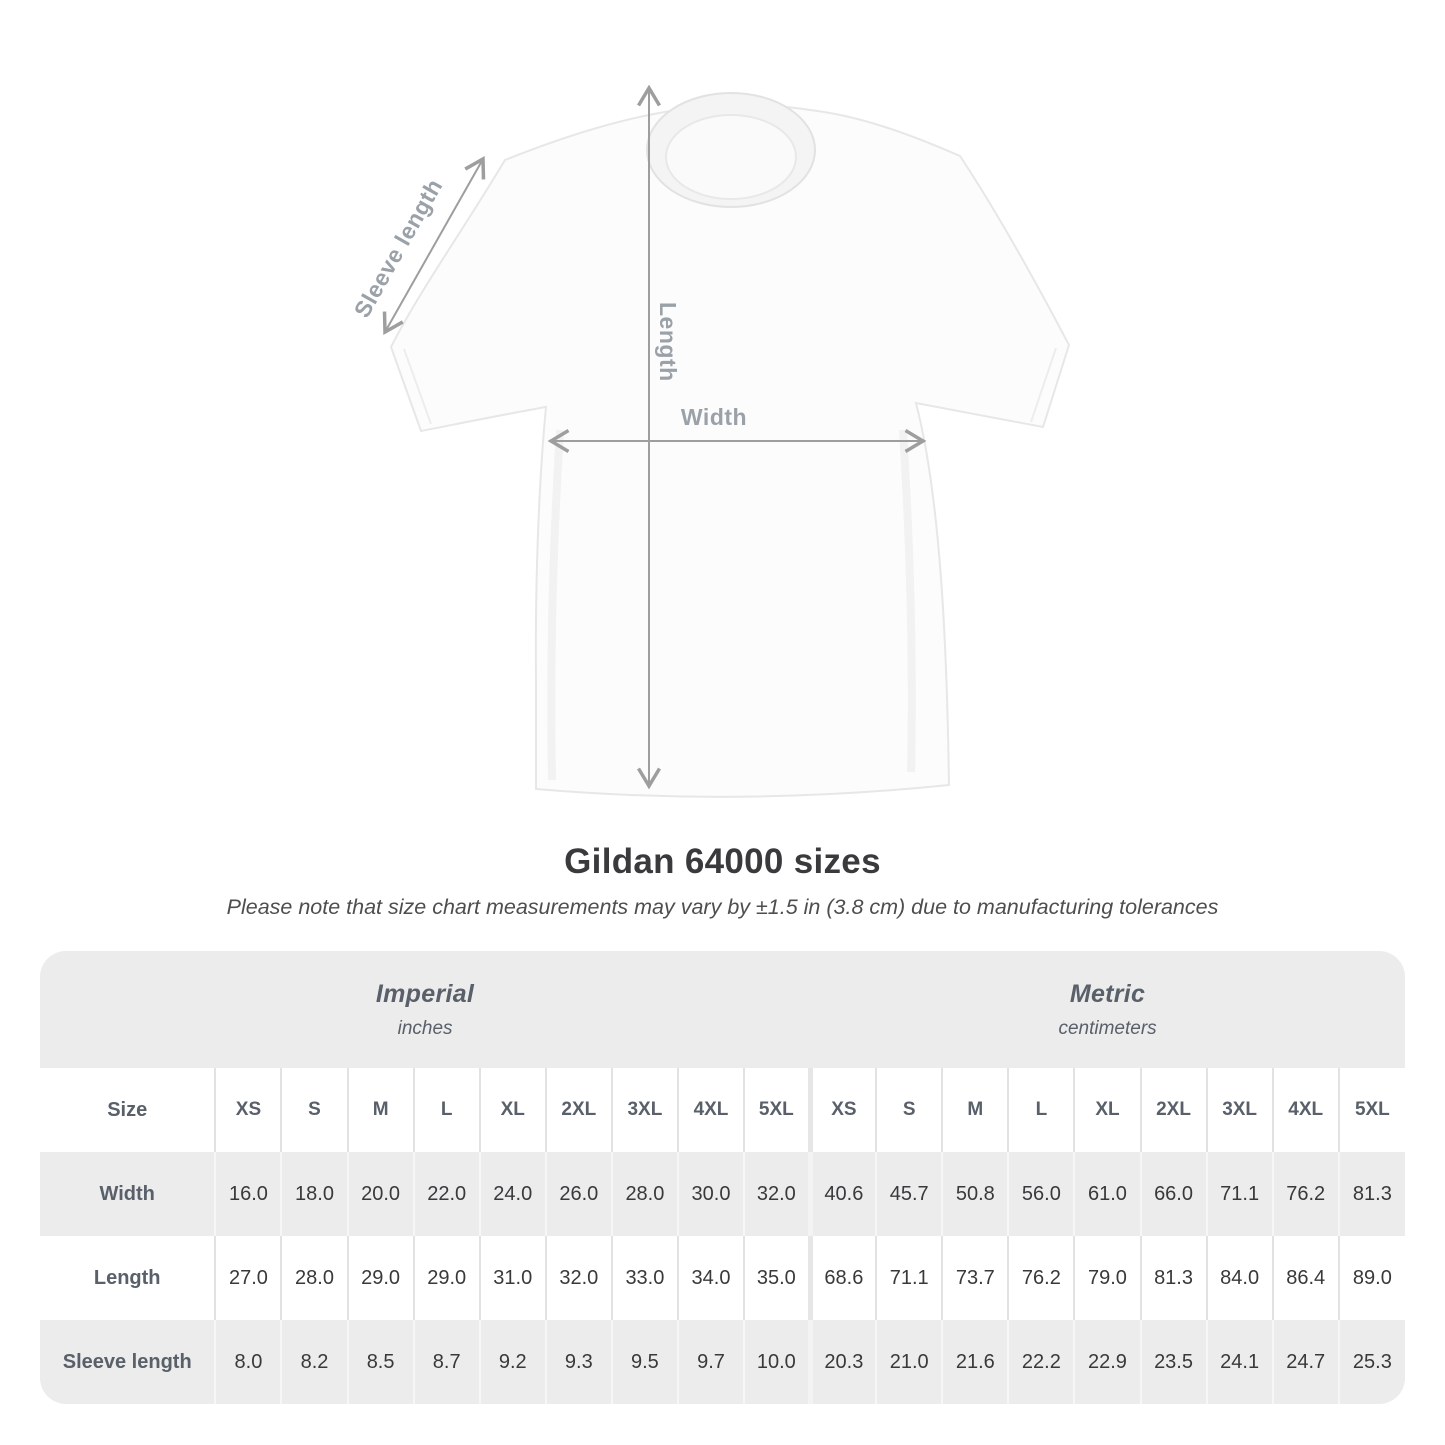 Image resolution: width=1445 pixels, height=1445 pixels. Describe the element at coordinates (842, 1362) in the screenshot. I see `value-cell: 20.3` at that location.